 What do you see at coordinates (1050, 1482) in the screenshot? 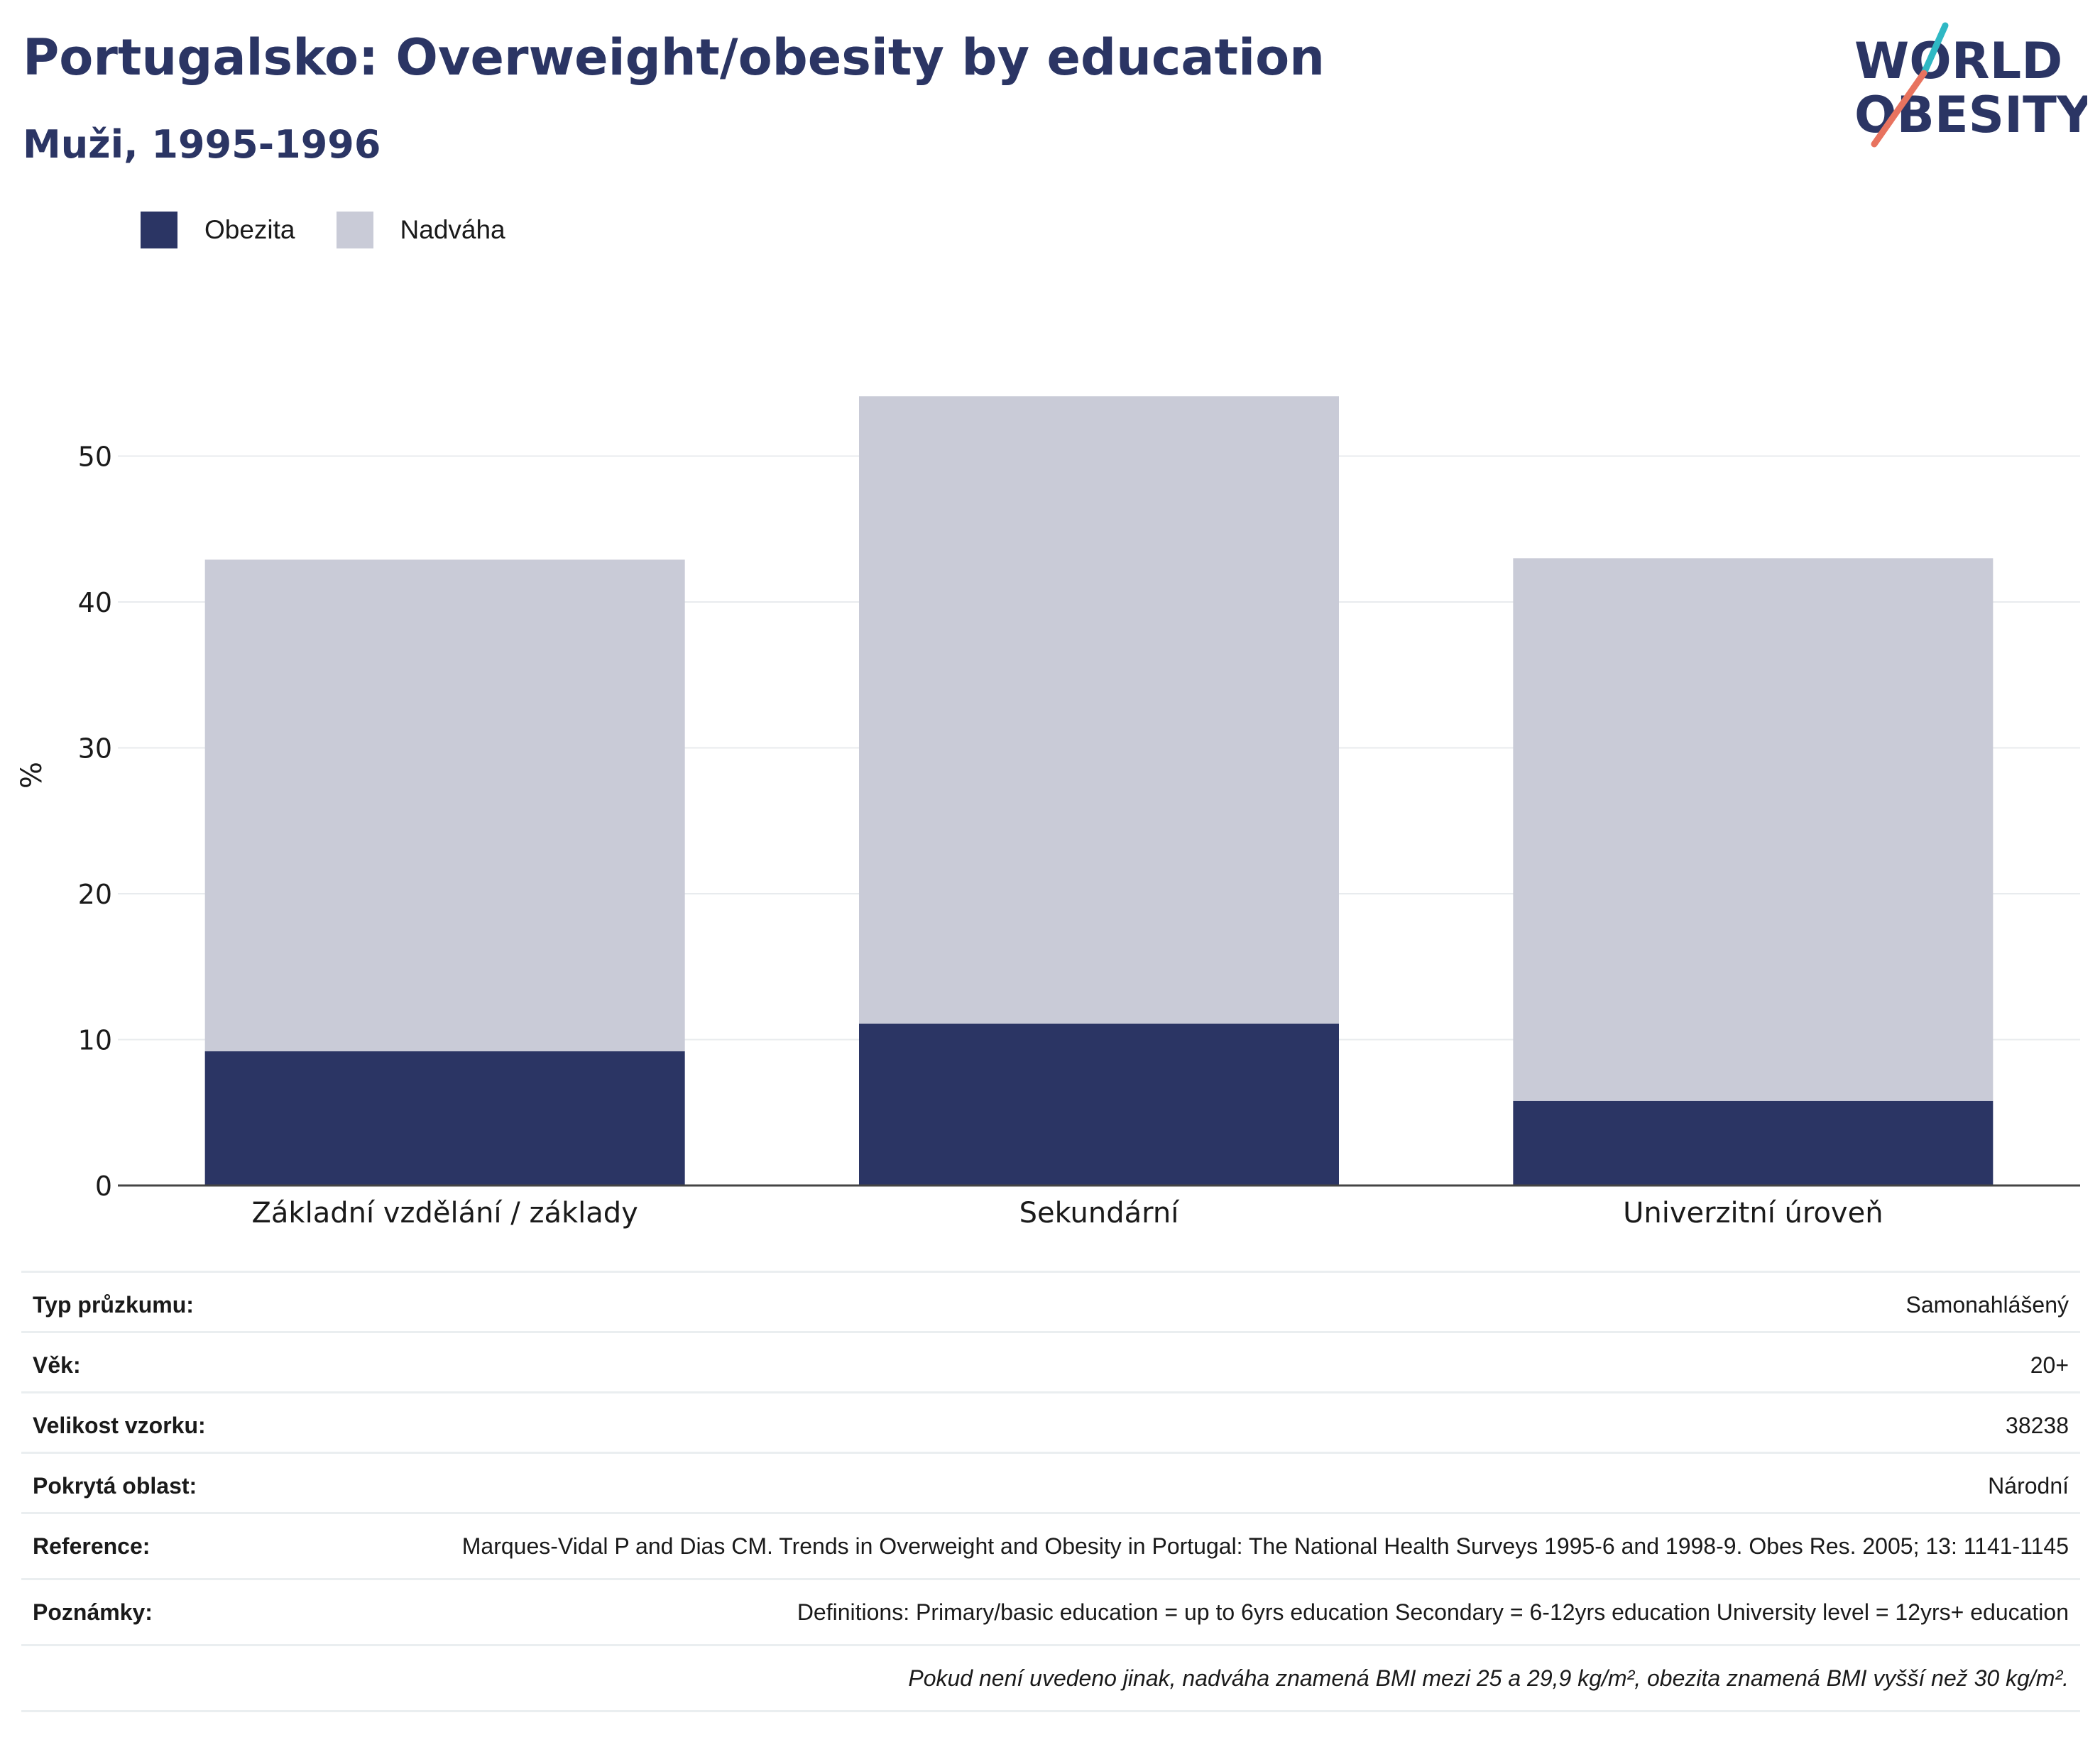
I see `info-row-area: Pokrytá oblast: Národní` at bounding box center [1050, 1482].